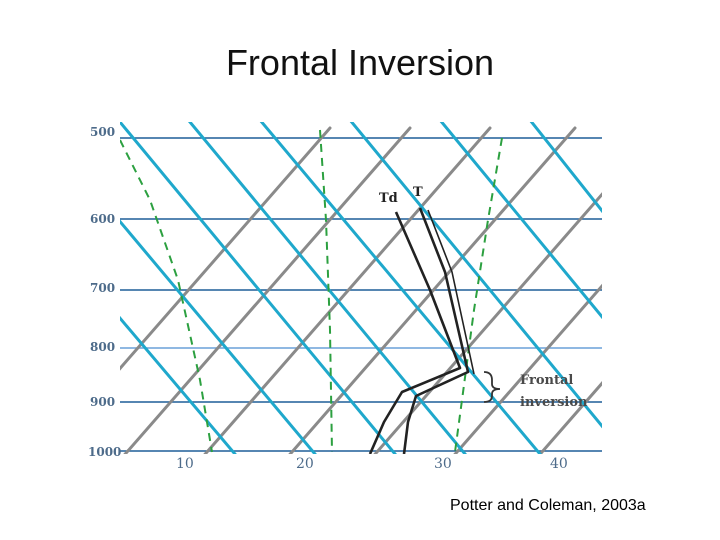  Describe the element at coordinates (451, 292) in the screenshot. I see `temperature-curve-outline` at that location.